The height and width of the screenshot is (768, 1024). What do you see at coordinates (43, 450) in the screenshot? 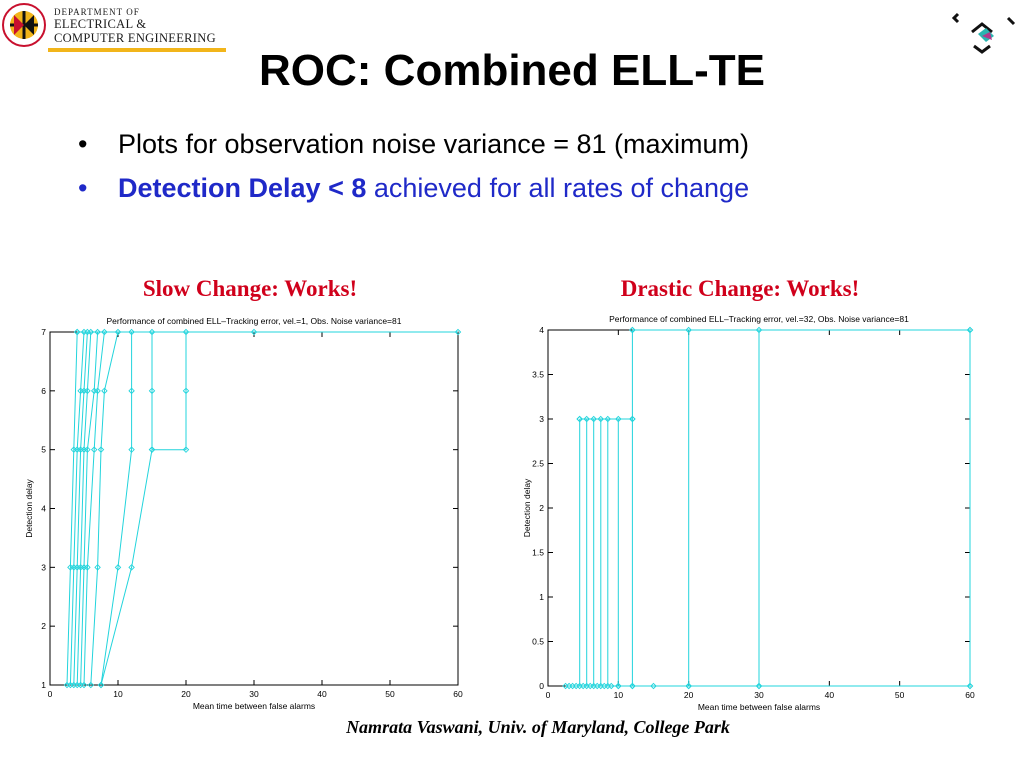
I see `y-tick-label: 5` at bounding box center [43, 450].